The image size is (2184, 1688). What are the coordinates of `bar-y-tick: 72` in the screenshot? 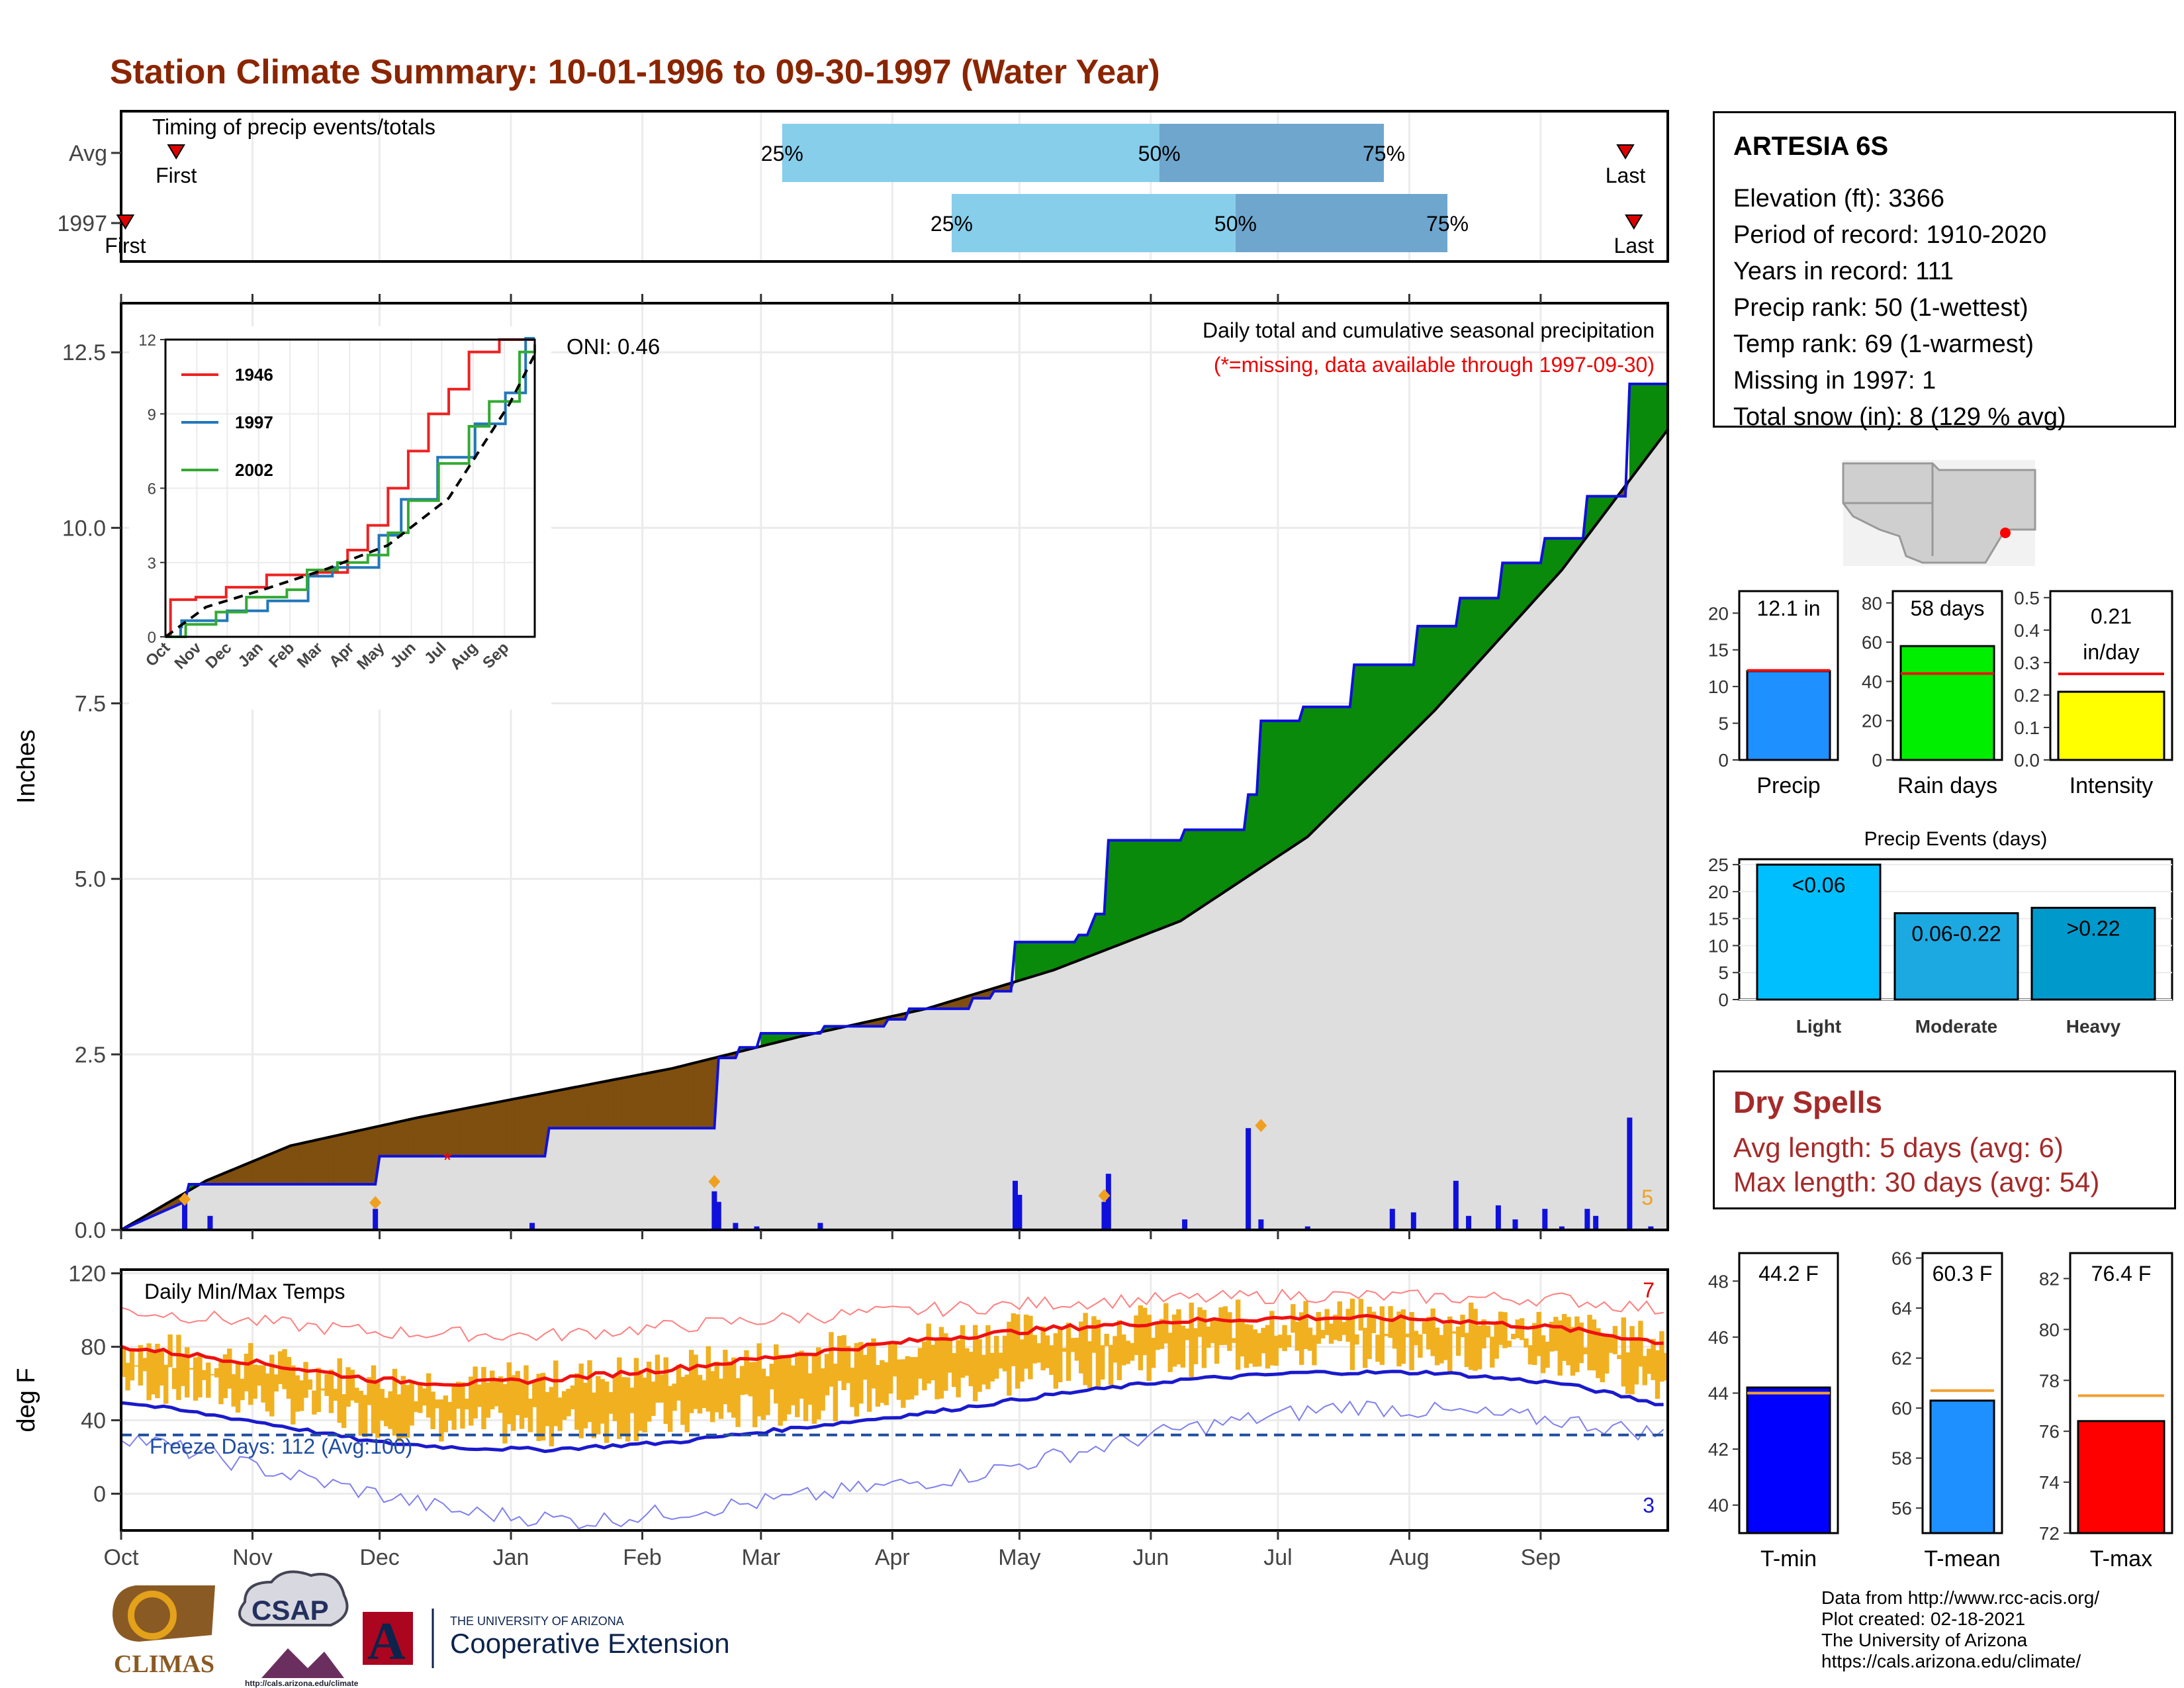 It's located at (2049, 1533).